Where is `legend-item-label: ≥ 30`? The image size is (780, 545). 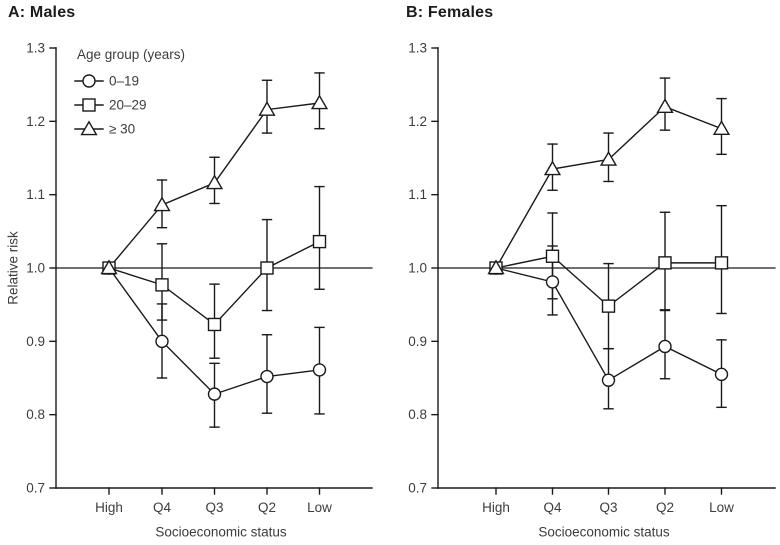 legend-item-label: ≥ 30 is located at coordinates (122, 129).